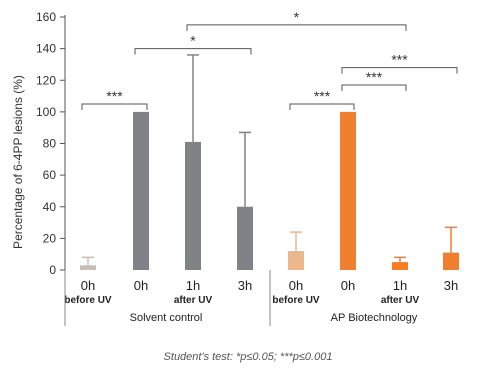 The width and height of the screenshot is (498, 379). I want to click on y-tick-label: 100, so click(46, 112).